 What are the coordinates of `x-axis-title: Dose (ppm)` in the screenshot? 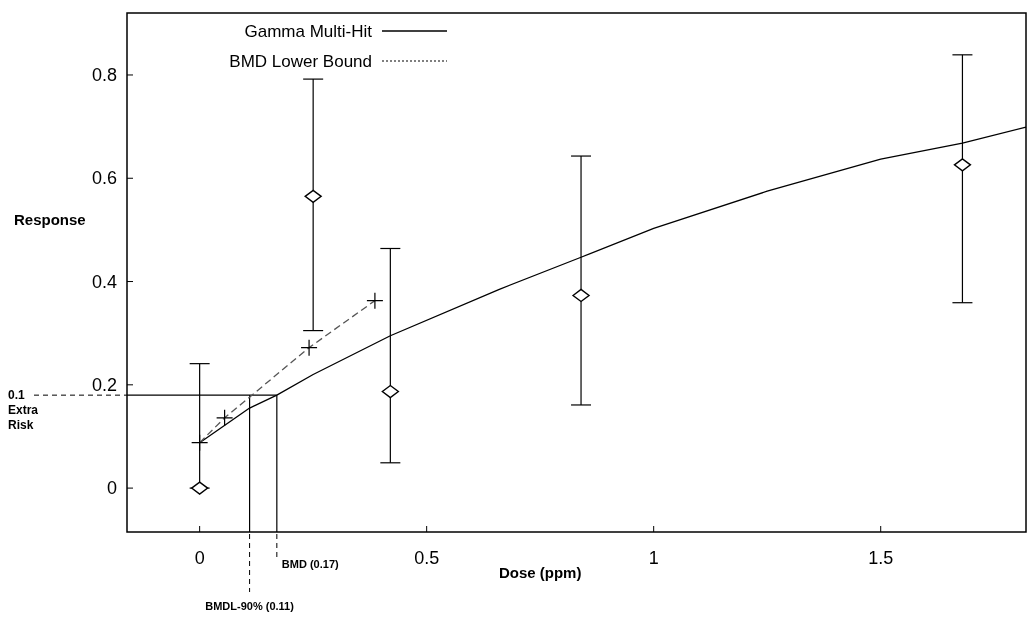 It's located at (540, 572).